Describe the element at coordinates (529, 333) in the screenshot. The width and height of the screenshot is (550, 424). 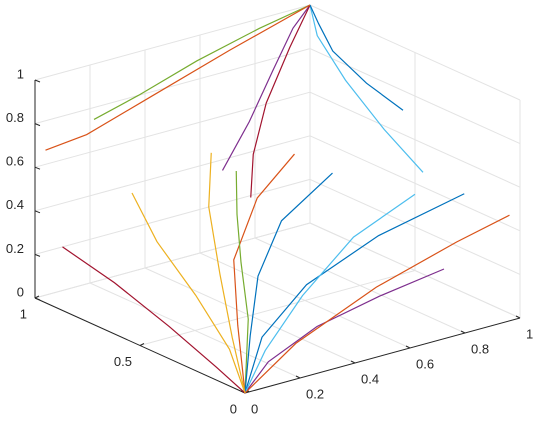
I see `x-tick-label: 1` at that location.